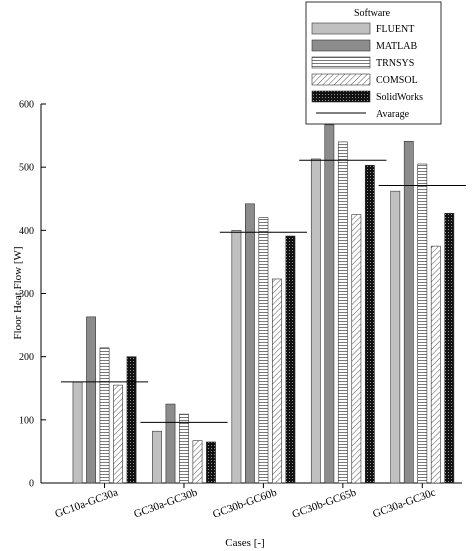  What do you see at coordinates (165, 503) in the screenshot?
I see `x-category-label: GC30a-GC30b` at bounding box center [165, 503].